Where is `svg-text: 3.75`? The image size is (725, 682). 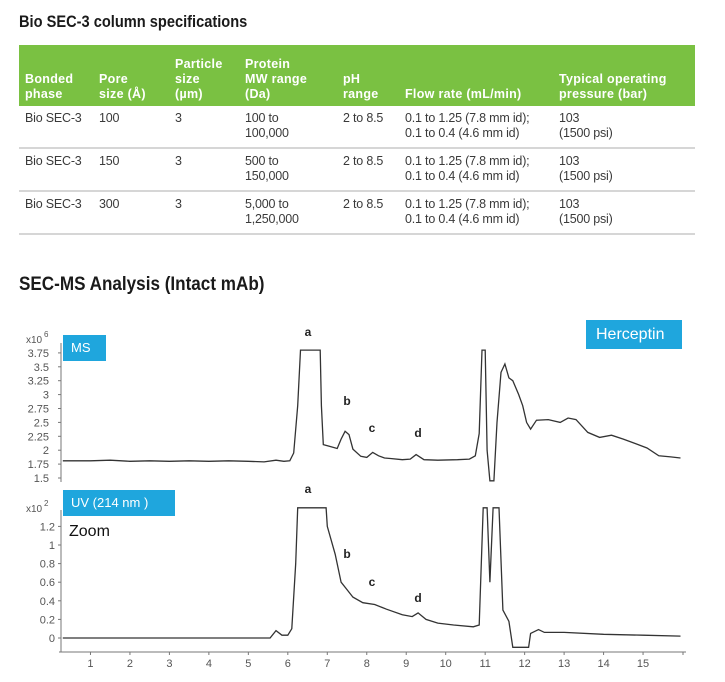
svg-text: 3.75 is located at coordinates (38, 354).